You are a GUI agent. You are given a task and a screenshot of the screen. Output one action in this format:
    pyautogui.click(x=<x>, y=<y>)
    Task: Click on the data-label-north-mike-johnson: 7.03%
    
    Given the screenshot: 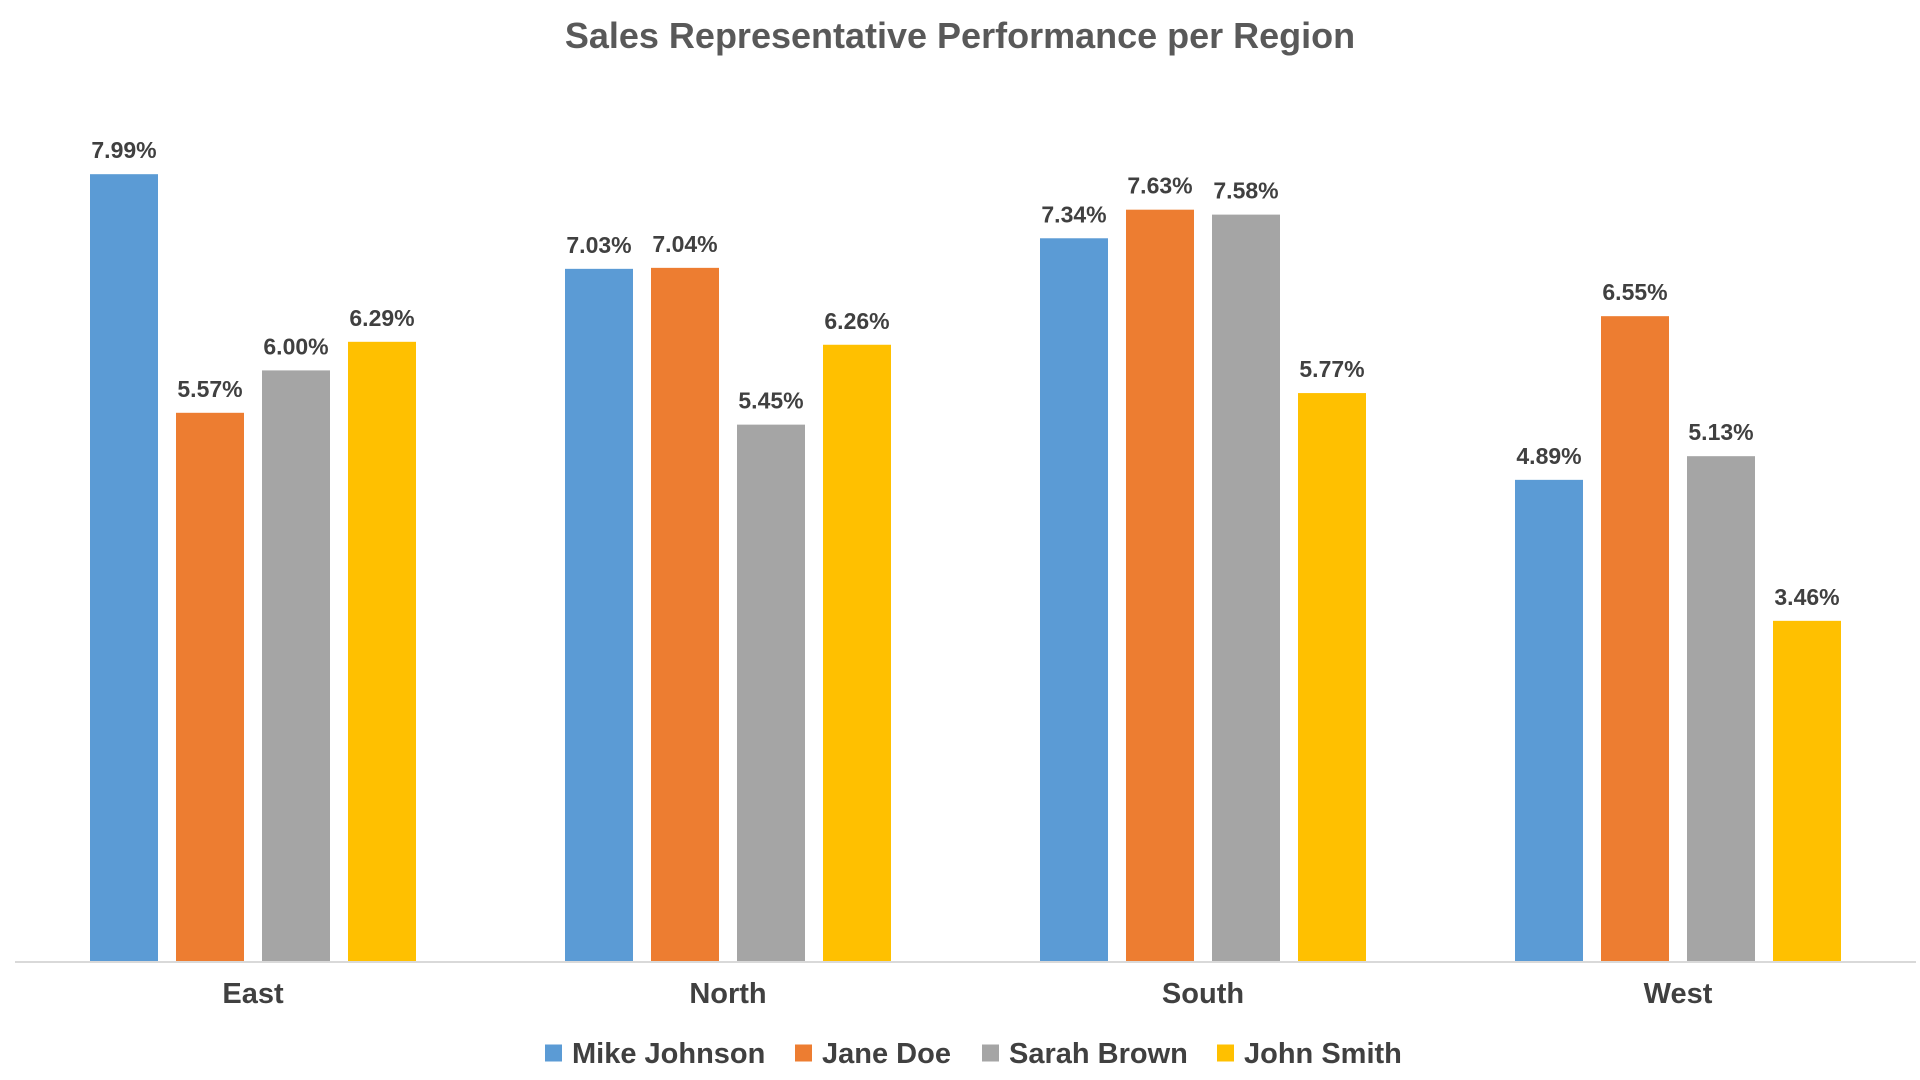 What is the action you would take?
    pyautogui.click(x=598, y=245)
    